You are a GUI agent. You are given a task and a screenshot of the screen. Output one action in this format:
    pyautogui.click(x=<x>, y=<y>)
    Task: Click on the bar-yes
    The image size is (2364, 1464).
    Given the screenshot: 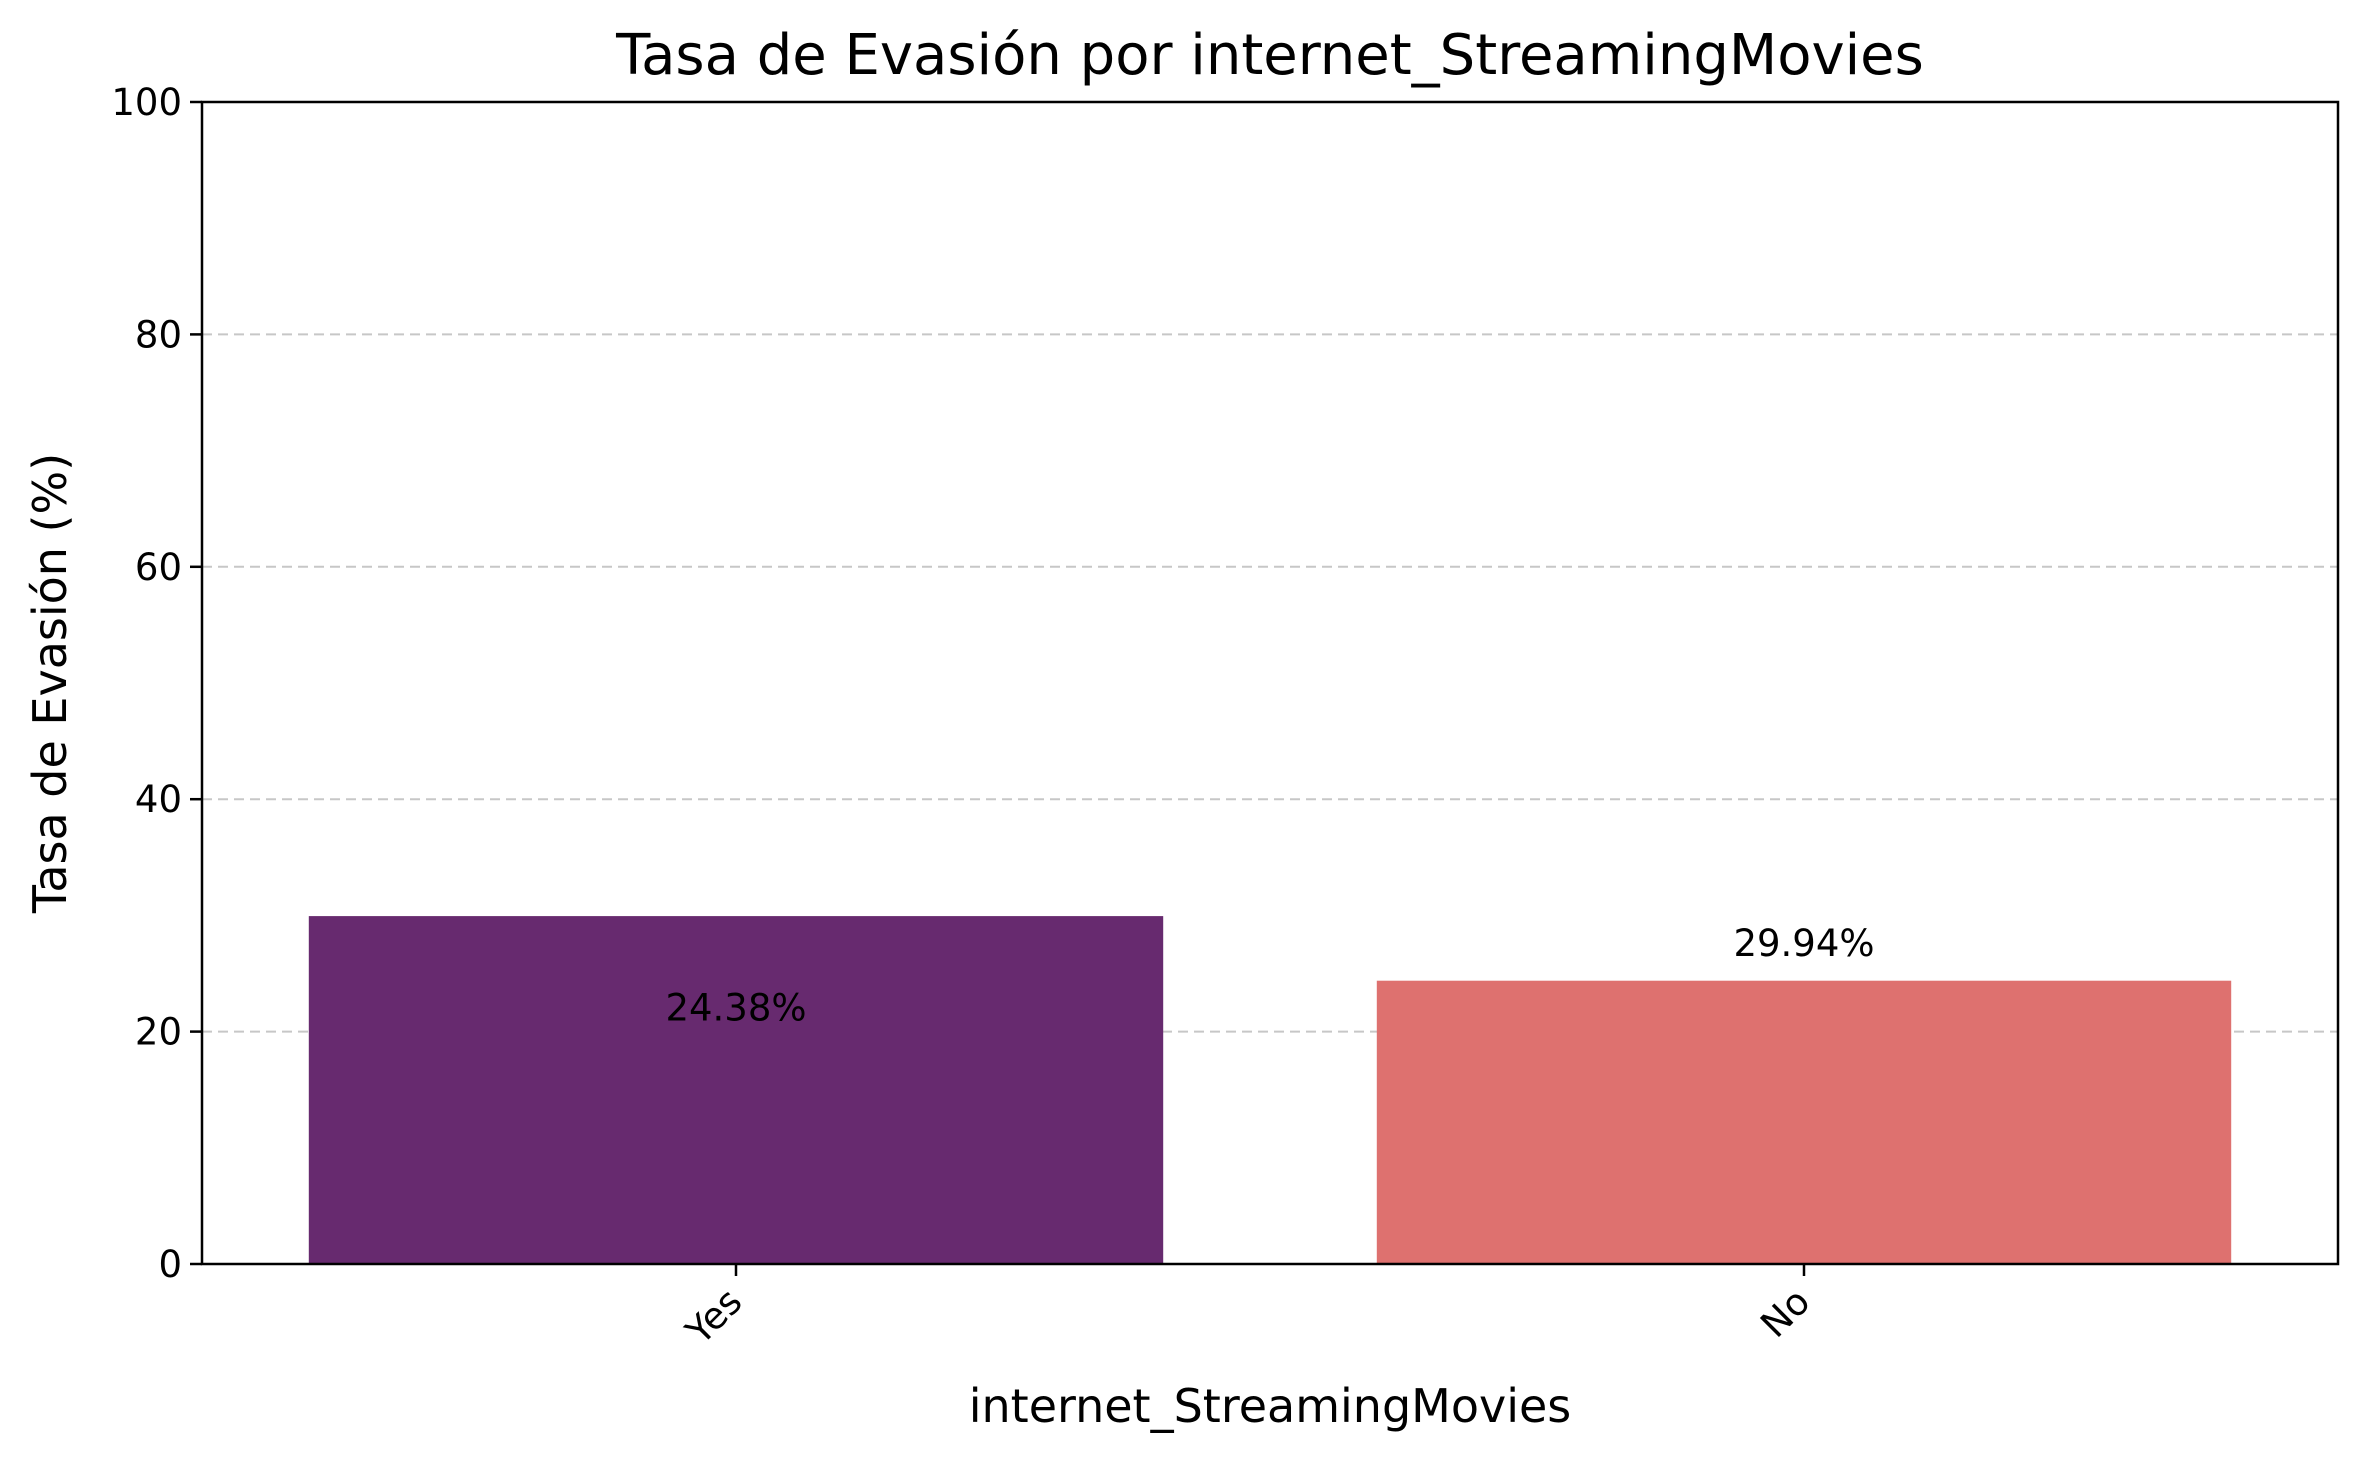 What is the action you would take?
    pyautogui.click(x=736, y=1090)
    